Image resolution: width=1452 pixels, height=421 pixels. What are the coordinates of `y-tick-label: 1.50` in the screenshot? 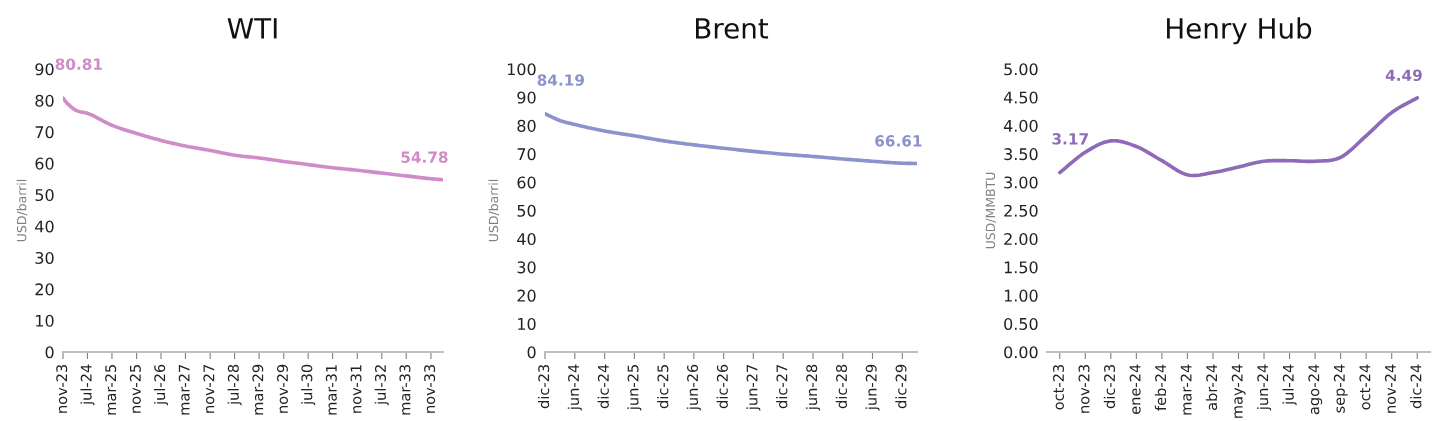 It's located at (1021, 267).